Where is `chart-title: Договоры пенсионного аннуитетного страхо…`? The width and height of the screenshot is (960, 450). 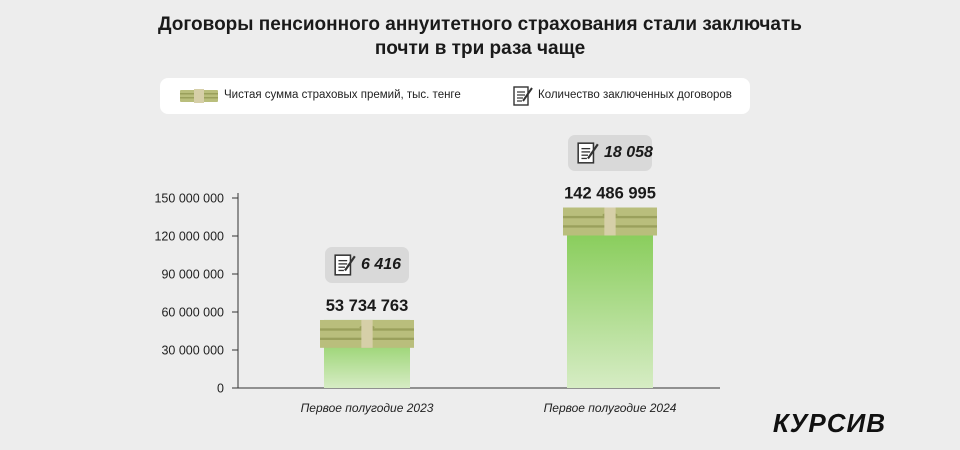
chart-title: Договоры пенсионного аннуитетного страхо… is located at coordinates (480, 37).